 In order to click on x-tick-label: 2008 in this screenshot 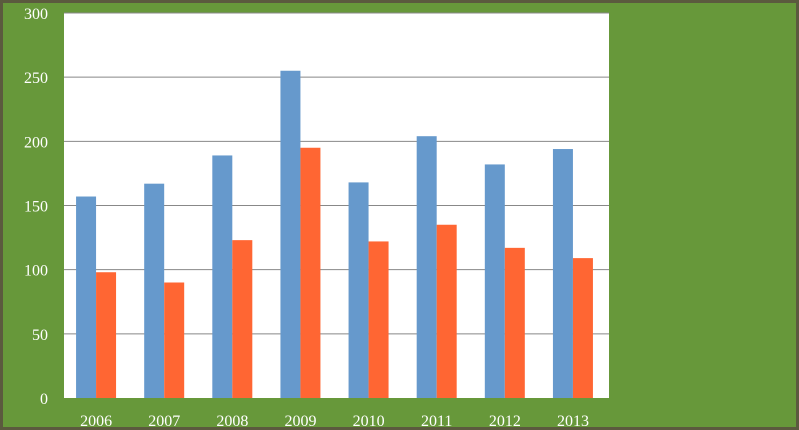, I will do `click(232, 421)`.